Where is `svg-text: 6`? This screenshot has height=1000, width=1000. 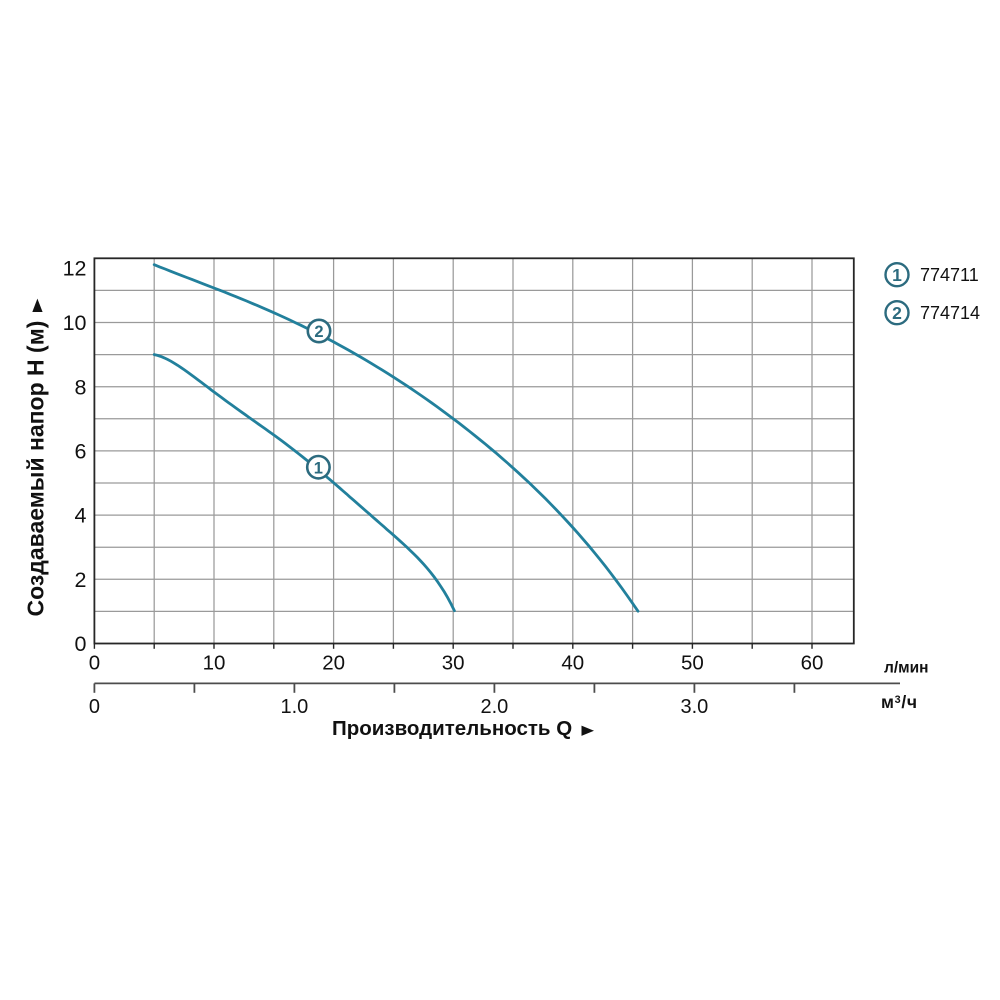
svg-text: 6 is located at coordinates (81, 452).